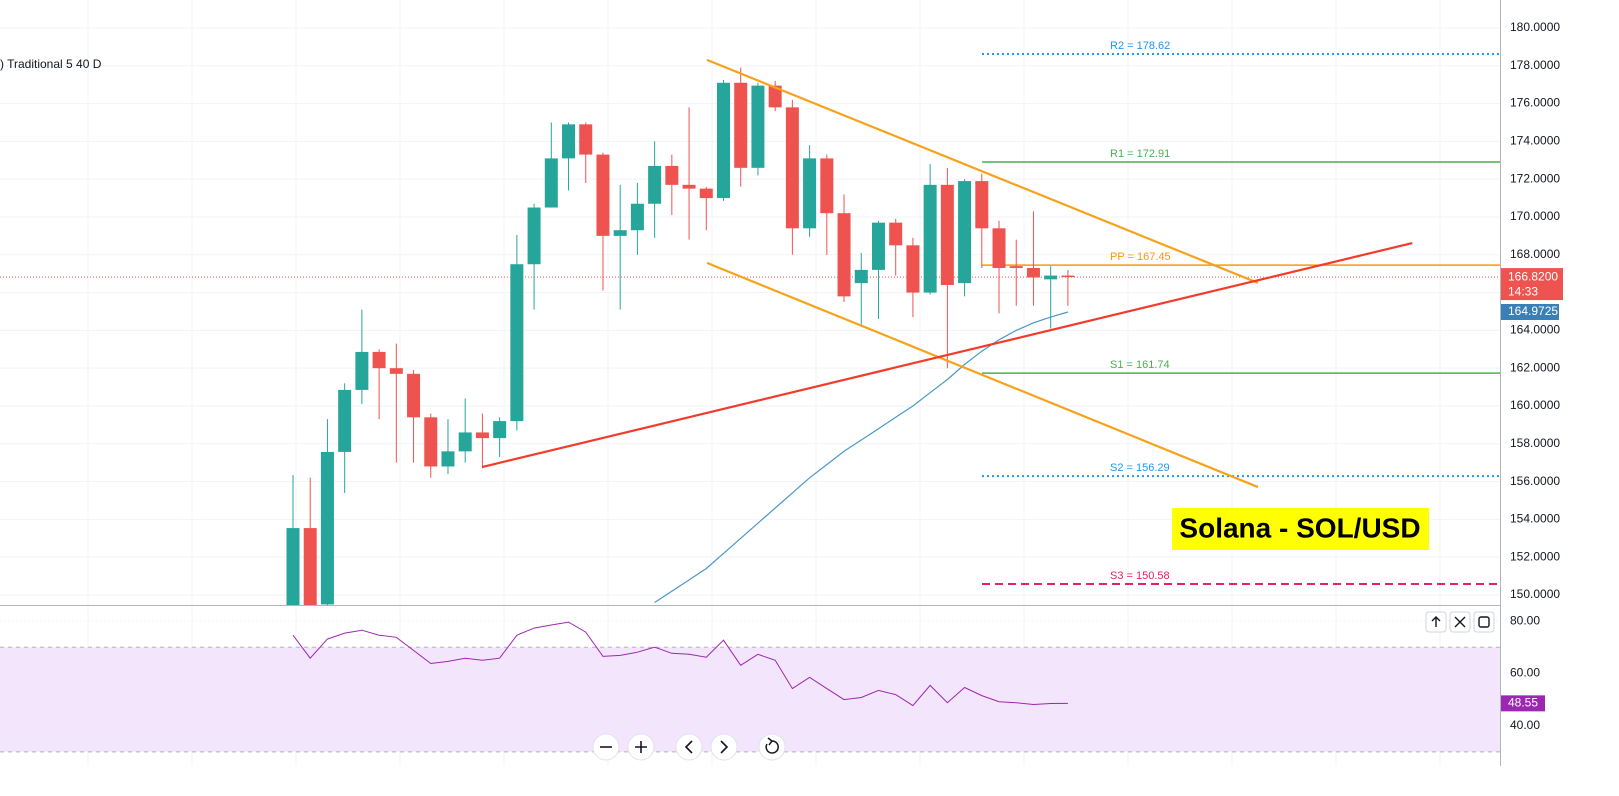 This screenshot has width=1619, height=796. I want to click on maximize-button, so click(1484, 622).